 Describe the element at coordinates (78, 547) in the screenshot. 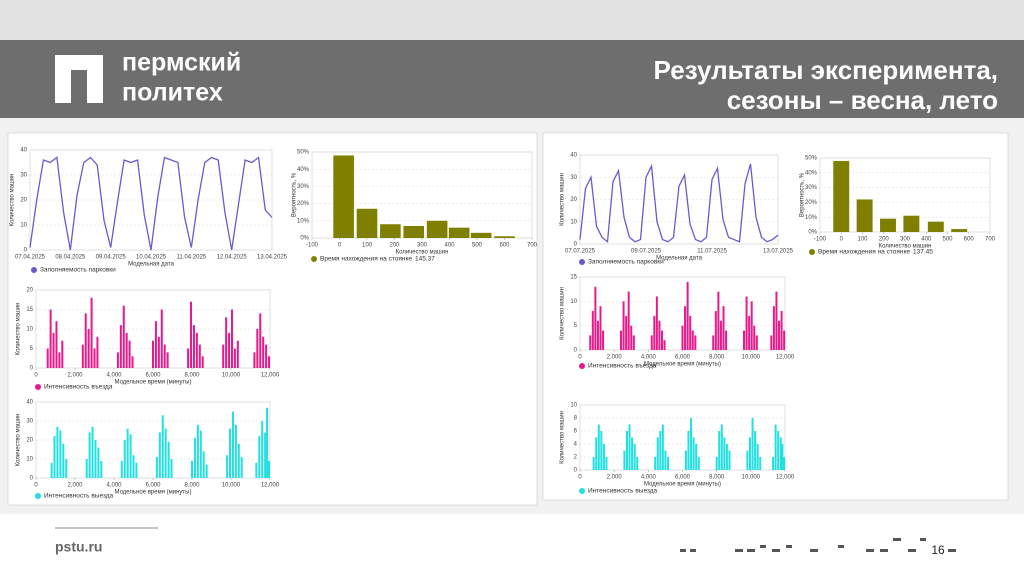

I see `footer-site: pstu.ru` at that location.